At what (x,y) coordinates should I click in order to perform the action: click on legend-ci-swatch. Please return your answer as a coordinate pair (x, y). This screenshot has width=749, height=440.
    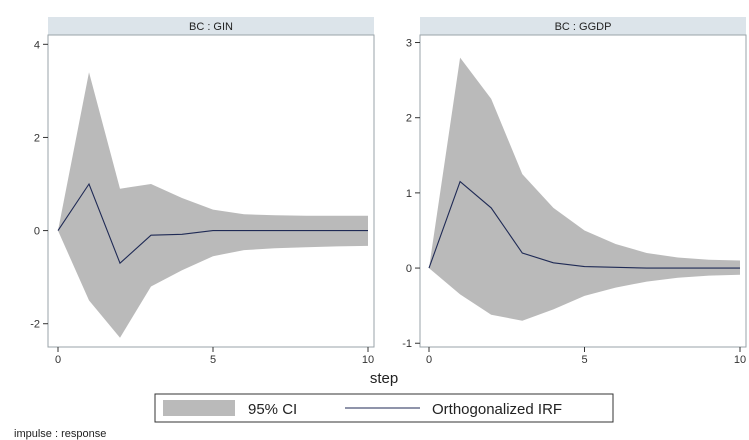
    Looking at the image, I should click on (199, 408).